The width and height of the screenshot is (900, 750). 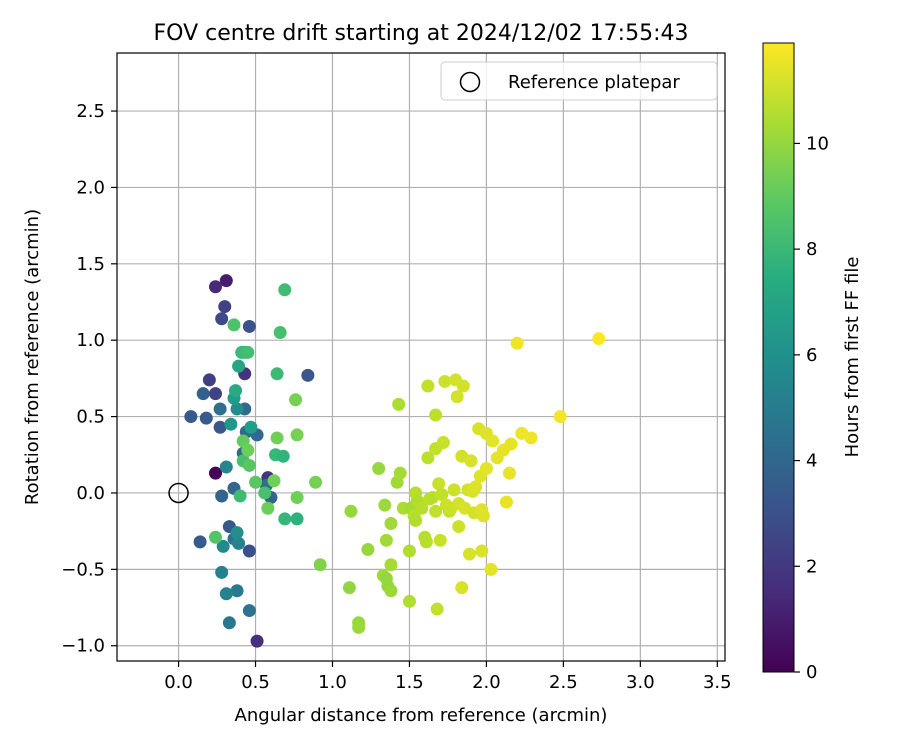 I want to click on legend-entry-reference: Reference platepar, so click(x=594, y=82).